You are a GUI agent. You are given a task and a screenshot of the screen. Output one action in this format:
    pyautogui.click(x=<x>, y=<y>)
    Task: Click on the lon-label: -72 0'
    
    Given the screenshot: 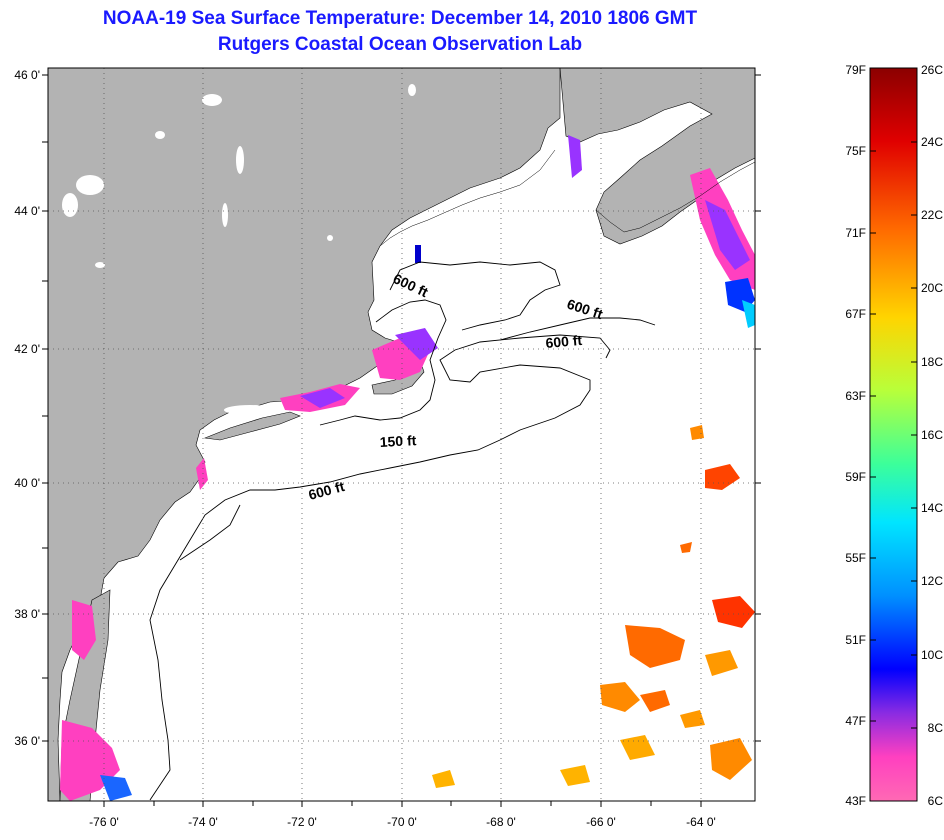 What is the action you would take?
    pyautogui.click(x=302, y=822)
    